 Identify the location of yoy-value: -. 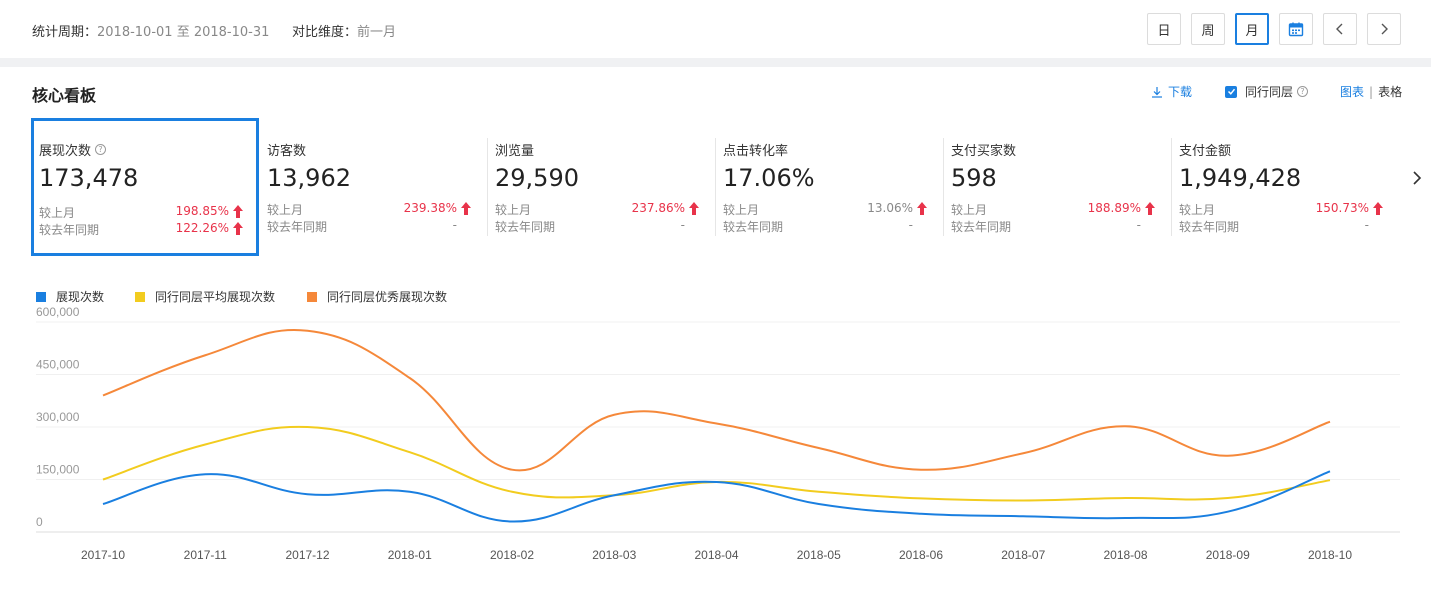
(454, 225).